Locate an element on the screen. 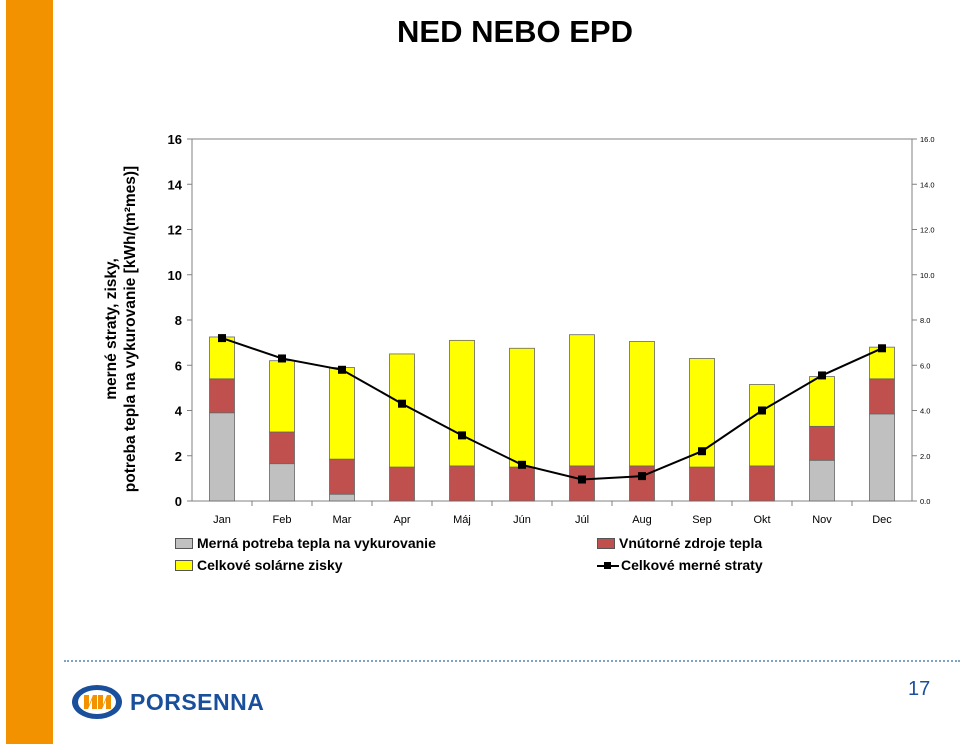  y2-tick-label: 0.0 is located at coordinates (925, 501).